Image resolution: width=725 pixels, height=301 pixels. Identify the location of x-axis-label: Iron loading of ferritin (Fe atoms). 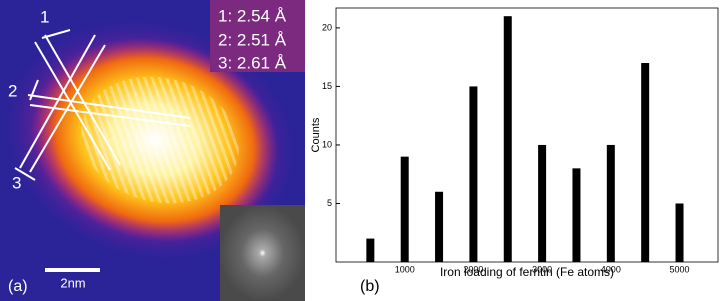
(527, 272).